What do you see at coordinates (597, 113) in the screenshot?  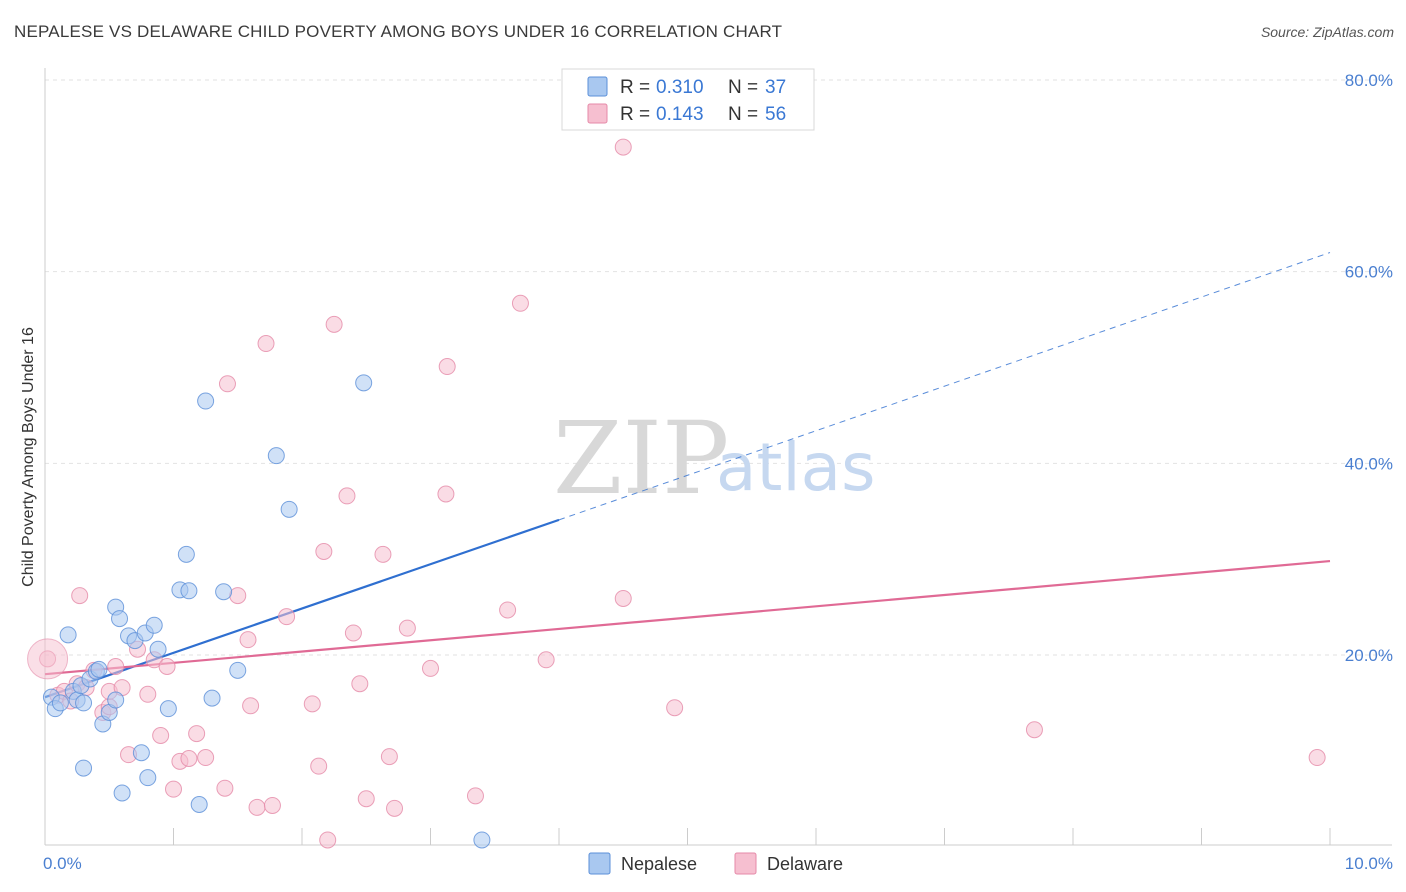 I see `legend-swatch-delaware` at bounding box center [597, 113].